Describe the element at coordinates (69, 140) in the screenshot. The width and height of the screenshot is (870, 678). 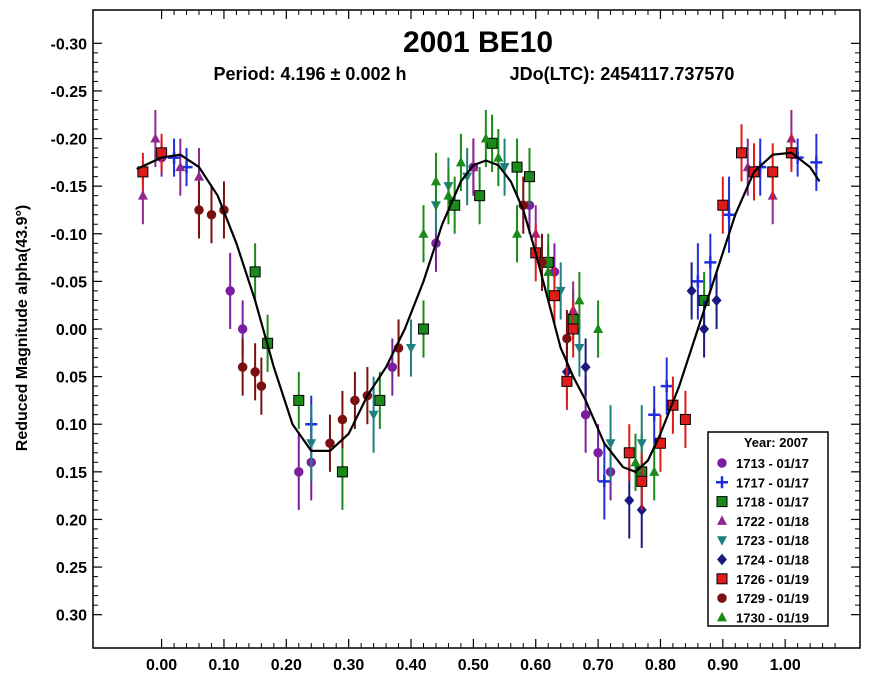
I see `y-tick-label: -0.20` at that location.